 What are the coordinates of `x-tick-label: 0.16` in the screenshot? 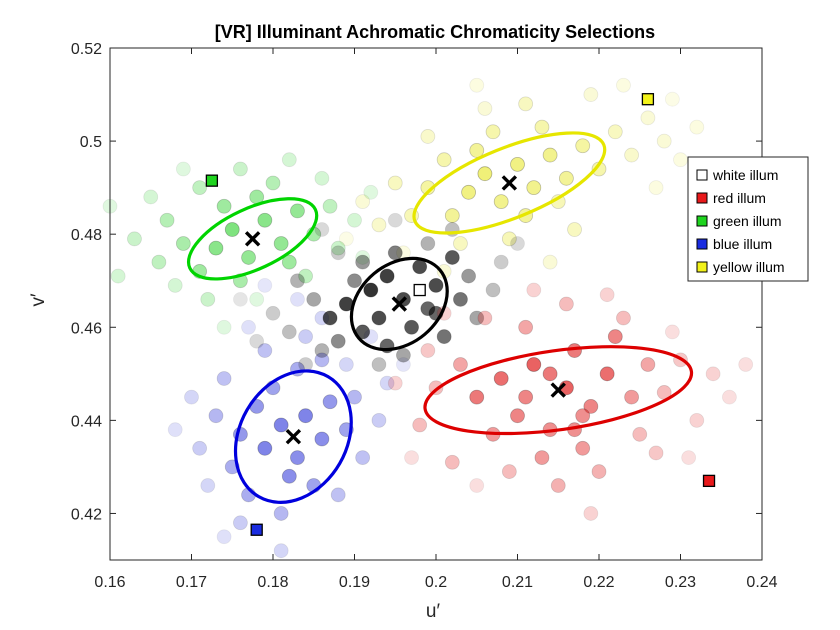 It's located at (109, 582).